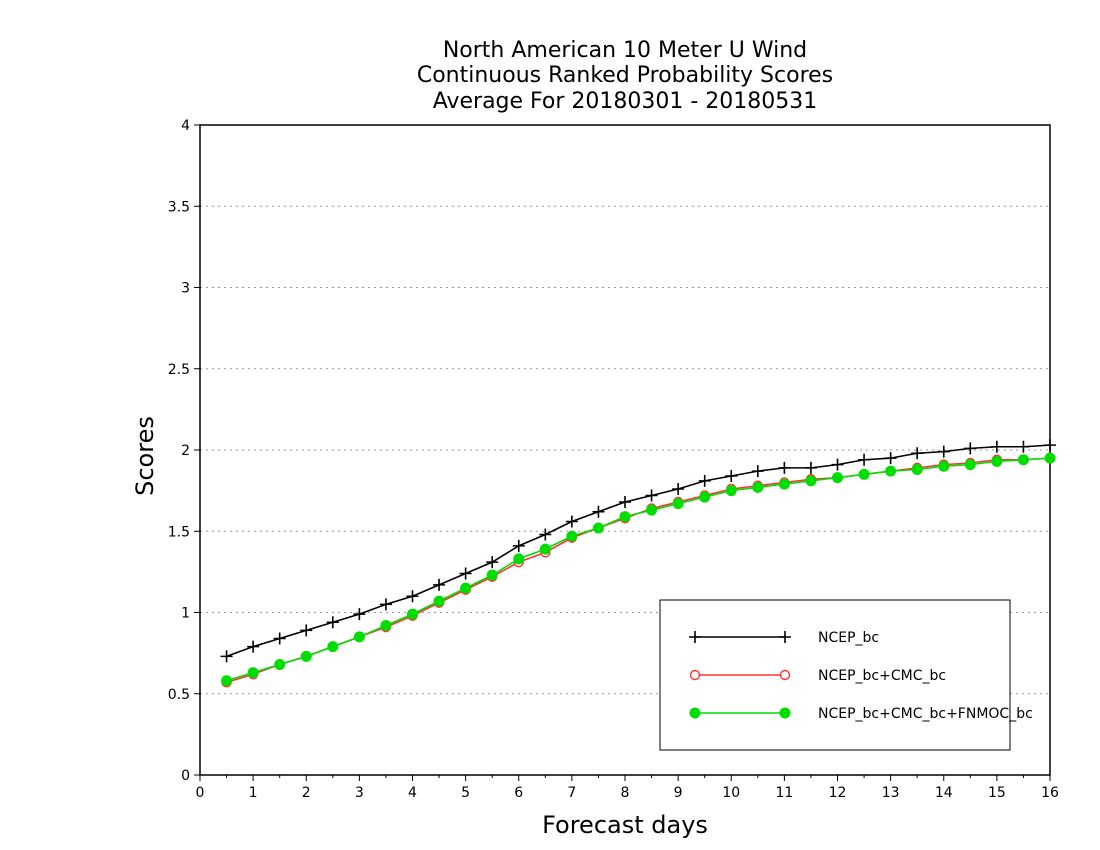 The height and width of the screenshot is (850, 1100). Describe the element at coordinates (179, 695) in the screenshot. I see `y-tick-label: 0.5` at that location.